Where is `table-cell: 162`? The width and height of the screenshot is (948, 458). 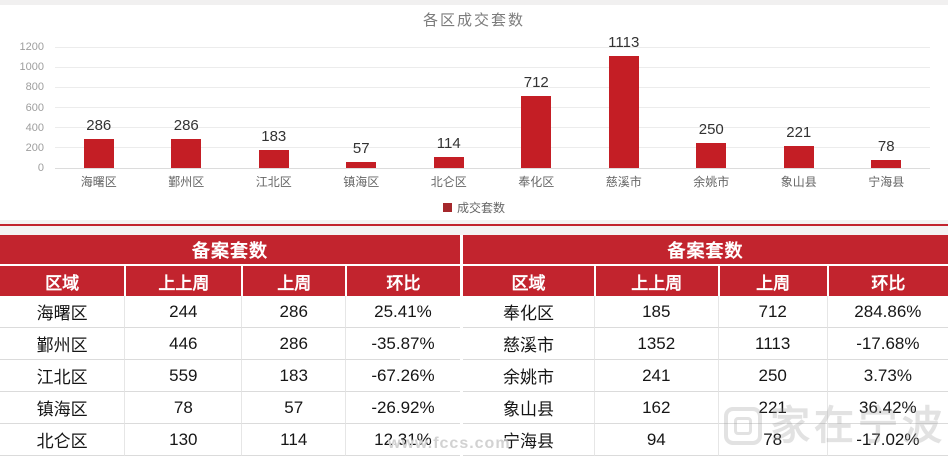
table-cell: 162 is located at coordinates (655, 408).